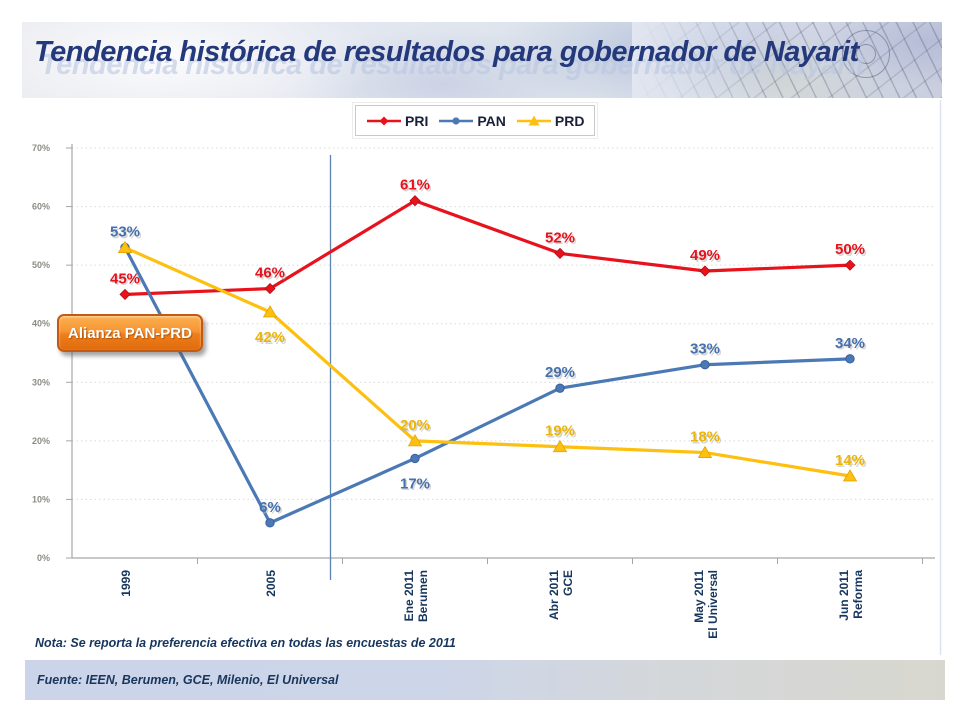 The image size is (961, 721). What do you see at coordinates (130, 333) in the screenshot?
I see `alianza-callout: Alianza PAN-PRD` at bounding box center [130, 333].